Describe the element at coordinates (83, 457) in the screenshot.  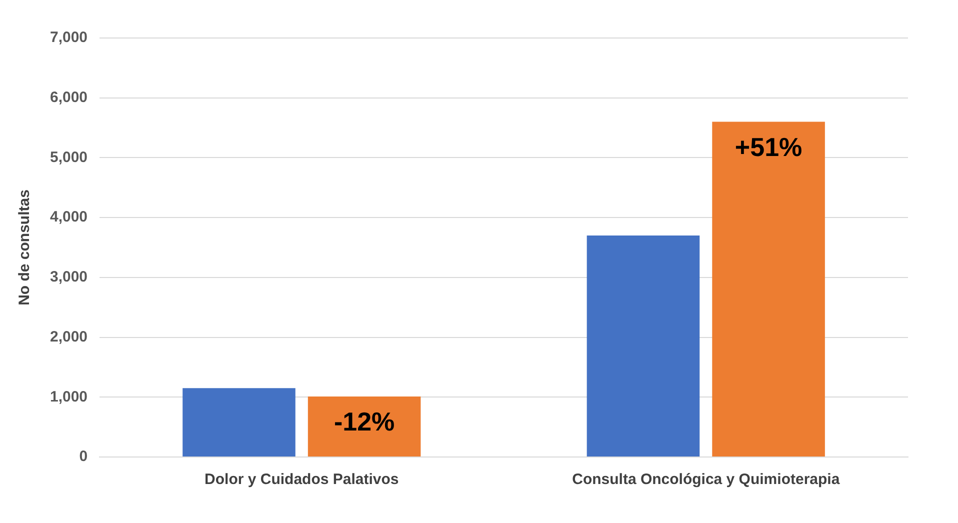
I see `y-tick-label: 0` at that location.